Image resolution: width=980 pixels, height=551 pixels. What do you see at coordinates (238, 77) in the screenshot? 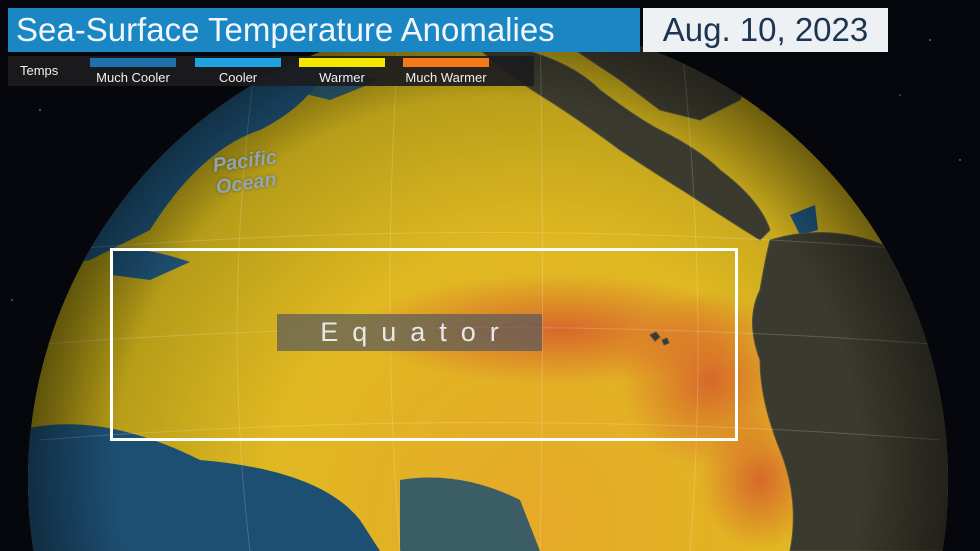
I see `legend-item-label: Cooler` at bounding box center [238, 77].